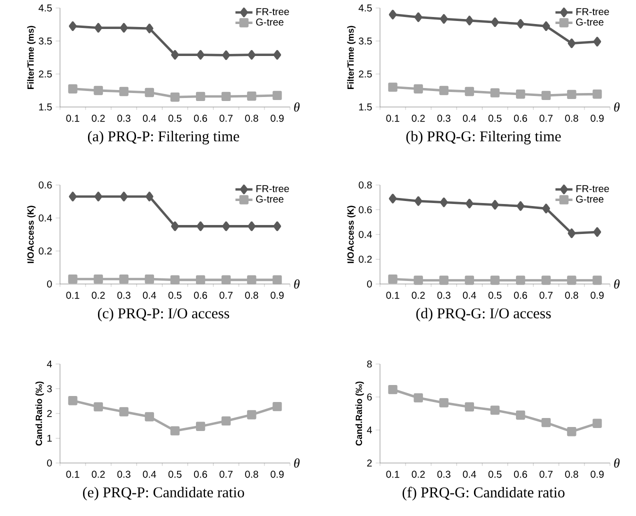  What do you see at coordinates (359, 414) in the screenshot?
I see `y-axis-title: Cand.Ratio (‰)` at bounding box center [359, 414].